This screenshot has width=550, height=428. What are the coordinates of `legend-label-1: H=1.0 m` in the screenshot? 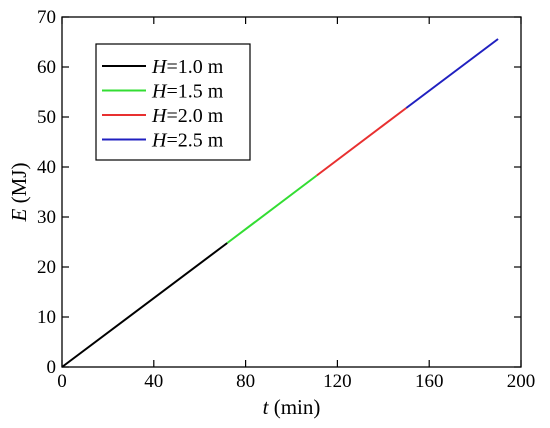 It's located at (187, 67).